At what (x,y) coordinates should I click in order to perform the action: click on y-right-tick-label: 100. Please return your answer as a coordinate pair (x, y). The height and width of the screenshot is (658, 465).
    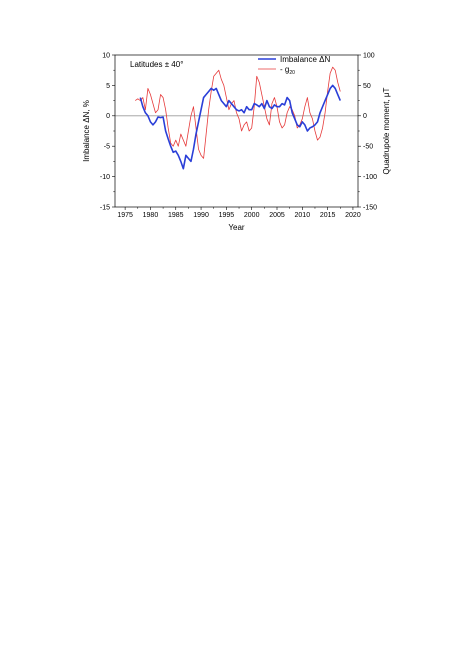
    Looking at the image, I should click on (369, 55).